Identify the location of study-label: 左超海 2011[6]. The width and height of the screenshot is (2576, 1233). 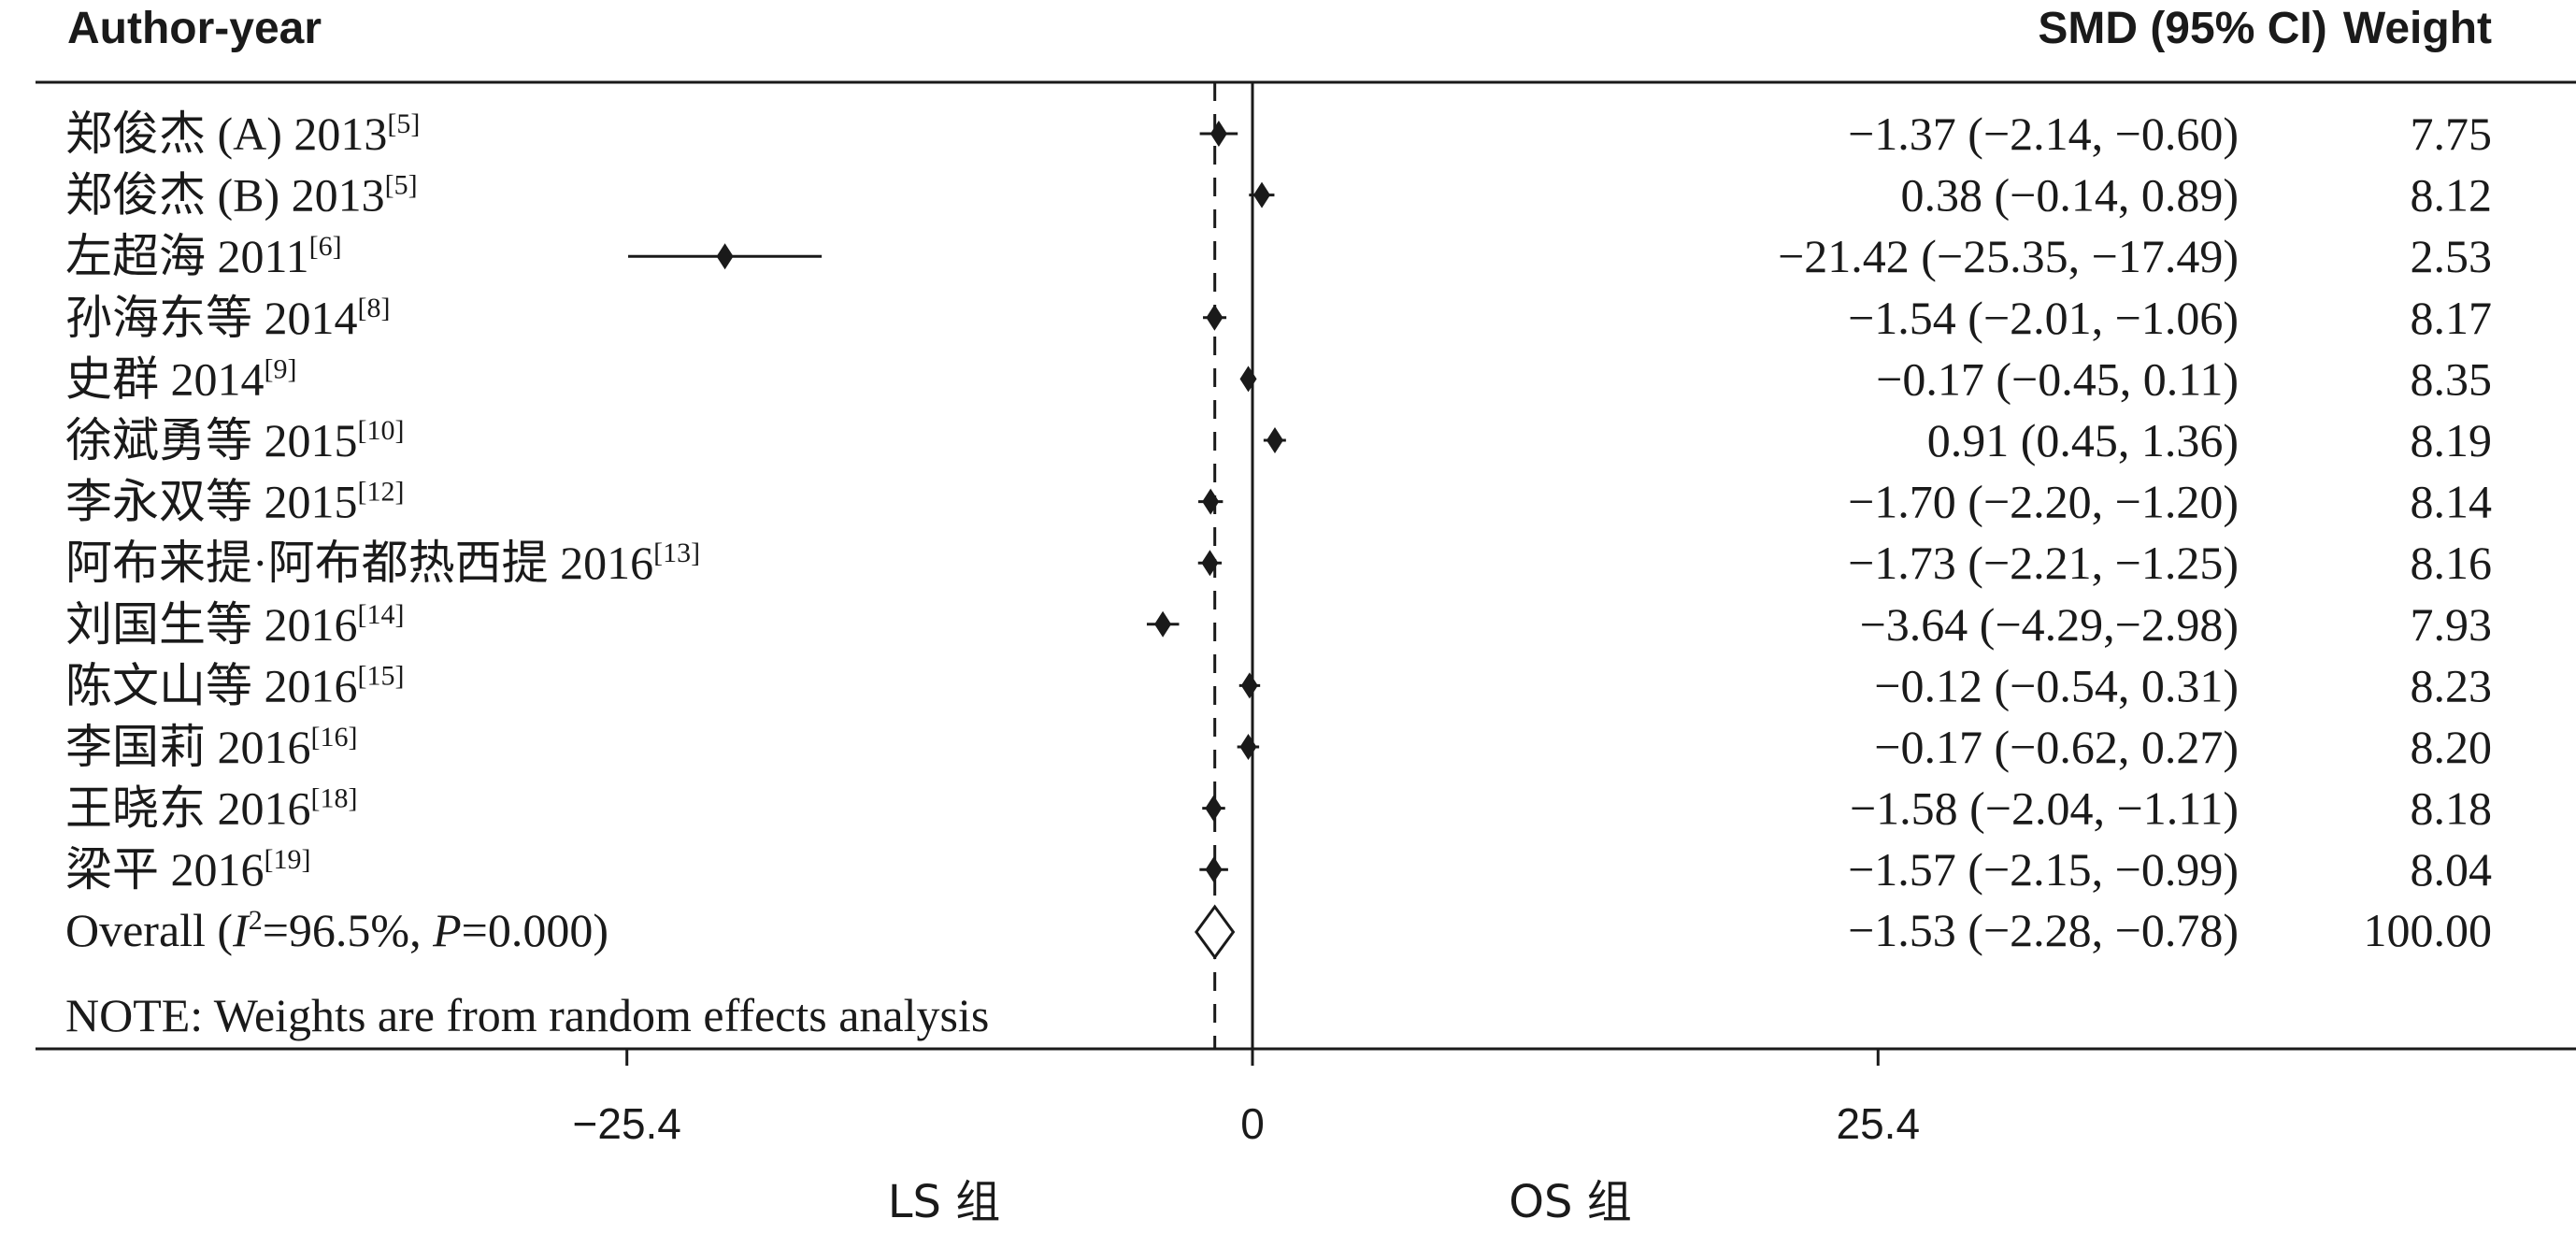
(203, 256).